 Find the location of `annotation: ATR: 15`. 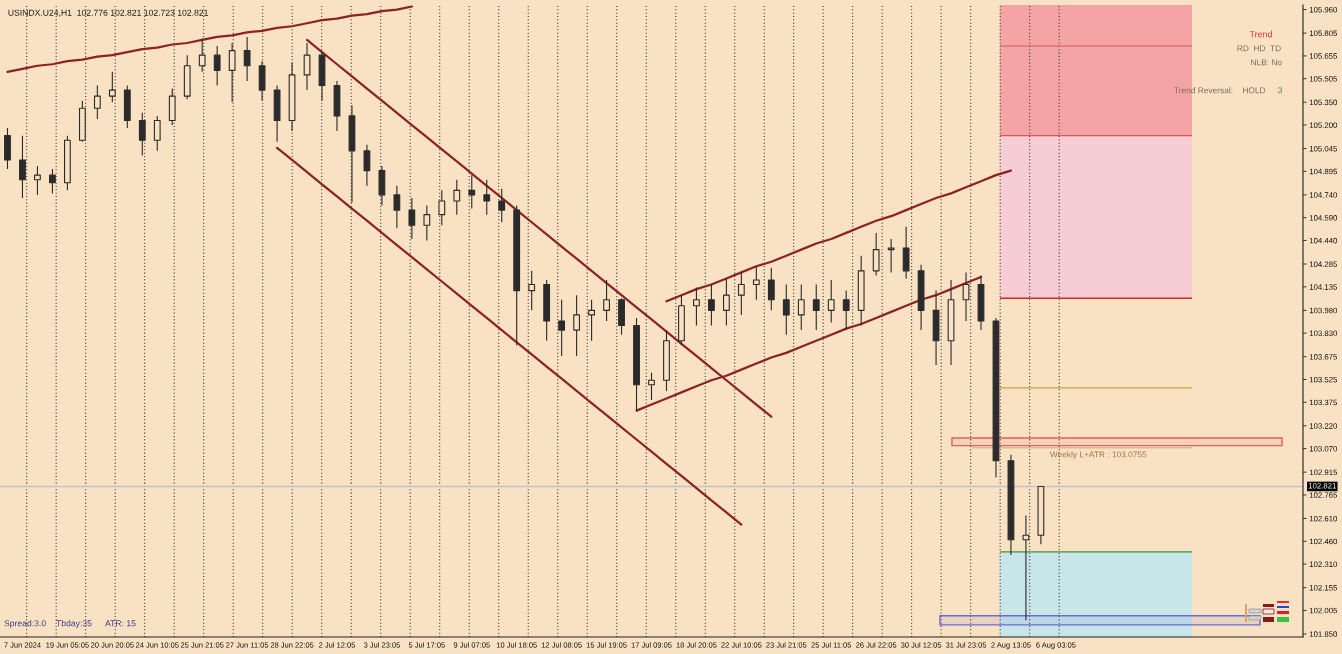

annotation: ATR: 15 is located at coordinates (120, 623).